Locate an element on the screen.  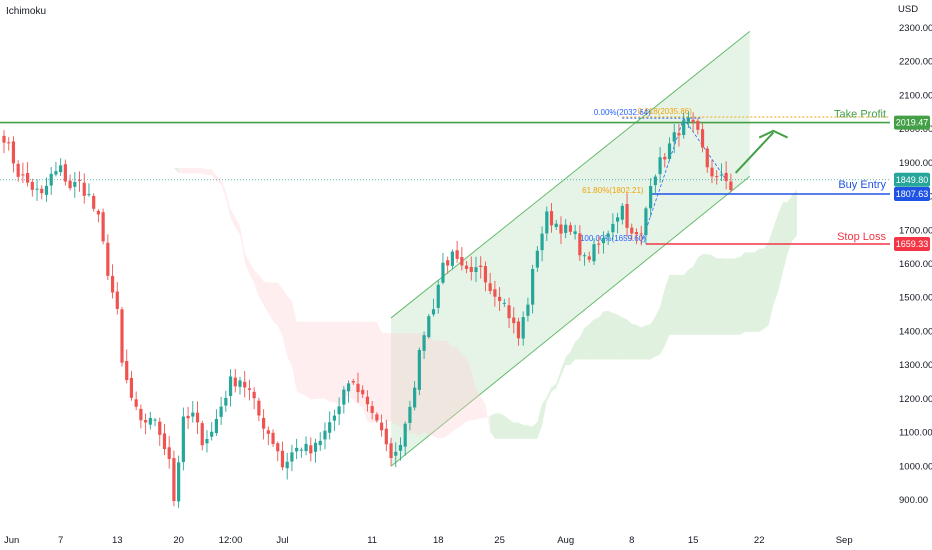
projection-arrow is located at coordinates (761, 151).